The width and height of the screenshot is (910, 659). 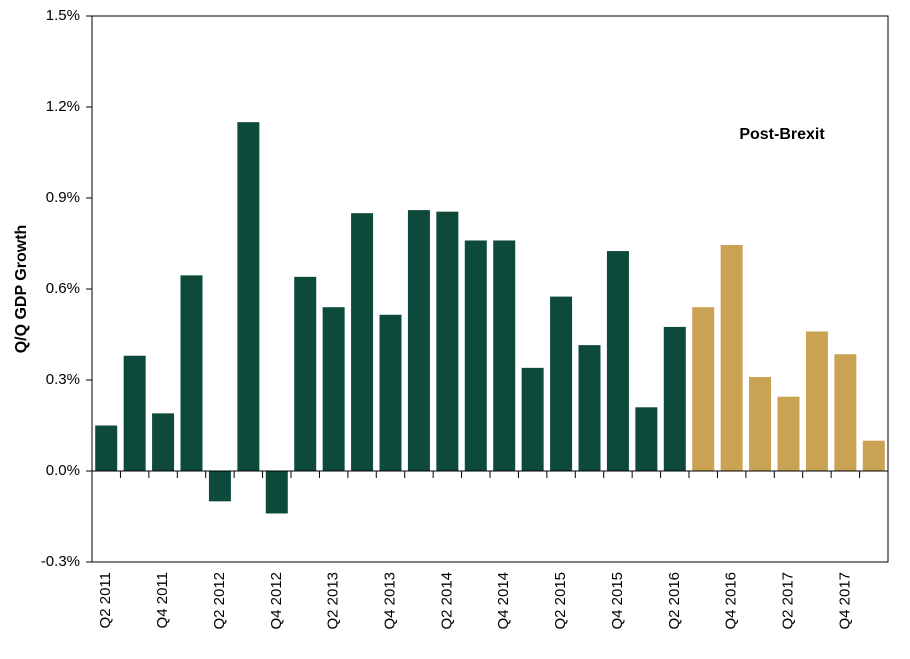 What do you see at coordinates (389, 601) in the screenshot?
I see `x-tick-label: Q4 2013` at bounding box center [389, 601].